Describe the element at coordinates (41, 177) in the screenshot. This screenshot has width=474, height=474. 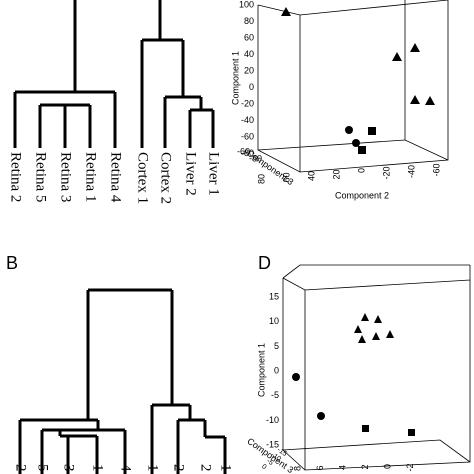
I see `leaf-label: Retina 5` at that location.